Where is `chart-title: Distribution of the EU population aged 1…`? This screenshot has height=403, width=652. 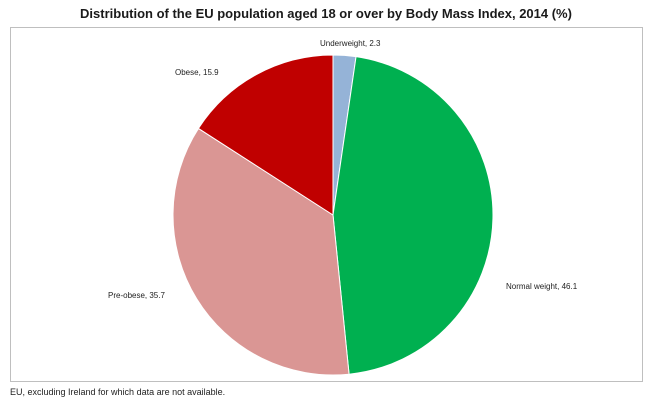 chart-title: Distribution of the EU population aged 1… is located at coordinates (326, 13).